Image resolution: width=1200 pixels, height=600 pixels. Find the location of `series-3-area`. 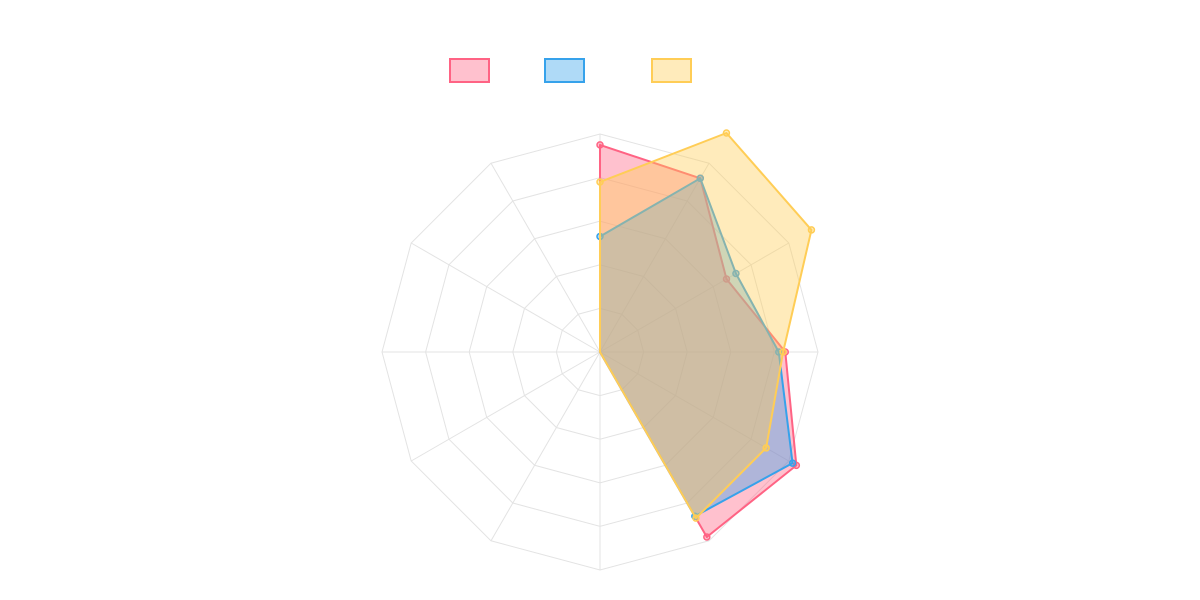

series-3-area is located at coordinates (706, 325).